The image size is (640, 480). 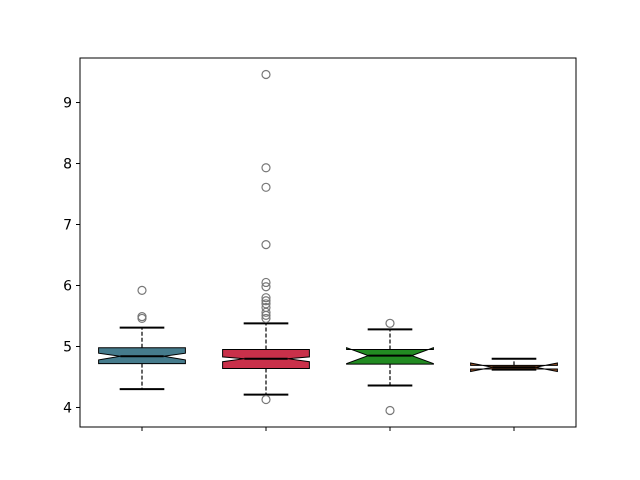 What do you see at coordinates (67, 165) in the screenshot?
I see `y-tick-label: 8` at bounding box center [67, 165].